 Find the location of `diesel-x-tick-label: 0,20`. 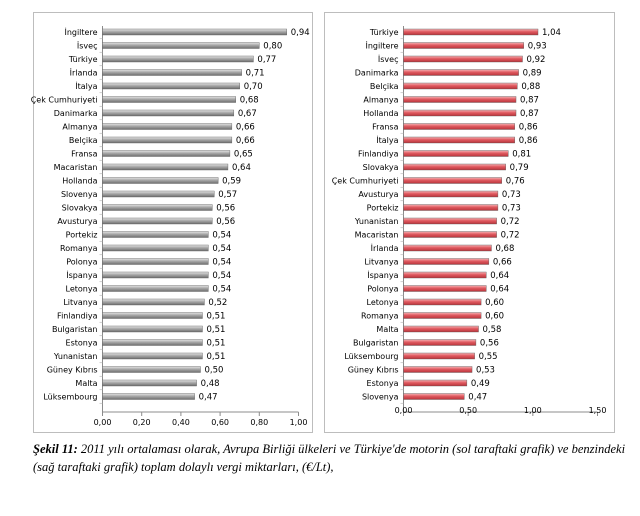

diesel-x-tick-label: 0,20 is located at coordinates (142, 422).